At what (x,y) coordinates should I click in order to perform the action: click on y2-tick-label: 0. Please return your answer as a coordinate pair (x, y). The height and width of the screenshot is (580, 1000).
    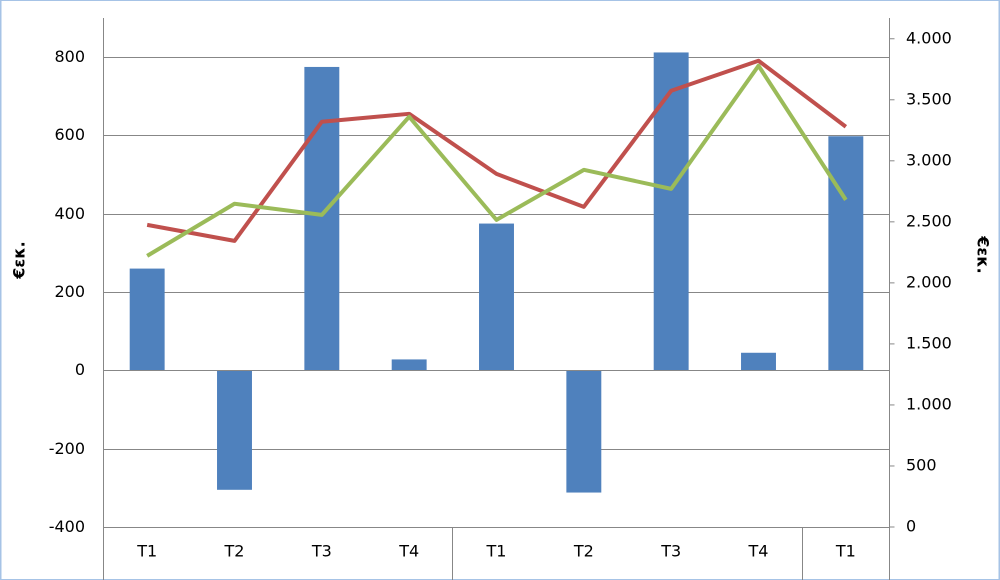
    Looking at the image, I should click on (911, 526).